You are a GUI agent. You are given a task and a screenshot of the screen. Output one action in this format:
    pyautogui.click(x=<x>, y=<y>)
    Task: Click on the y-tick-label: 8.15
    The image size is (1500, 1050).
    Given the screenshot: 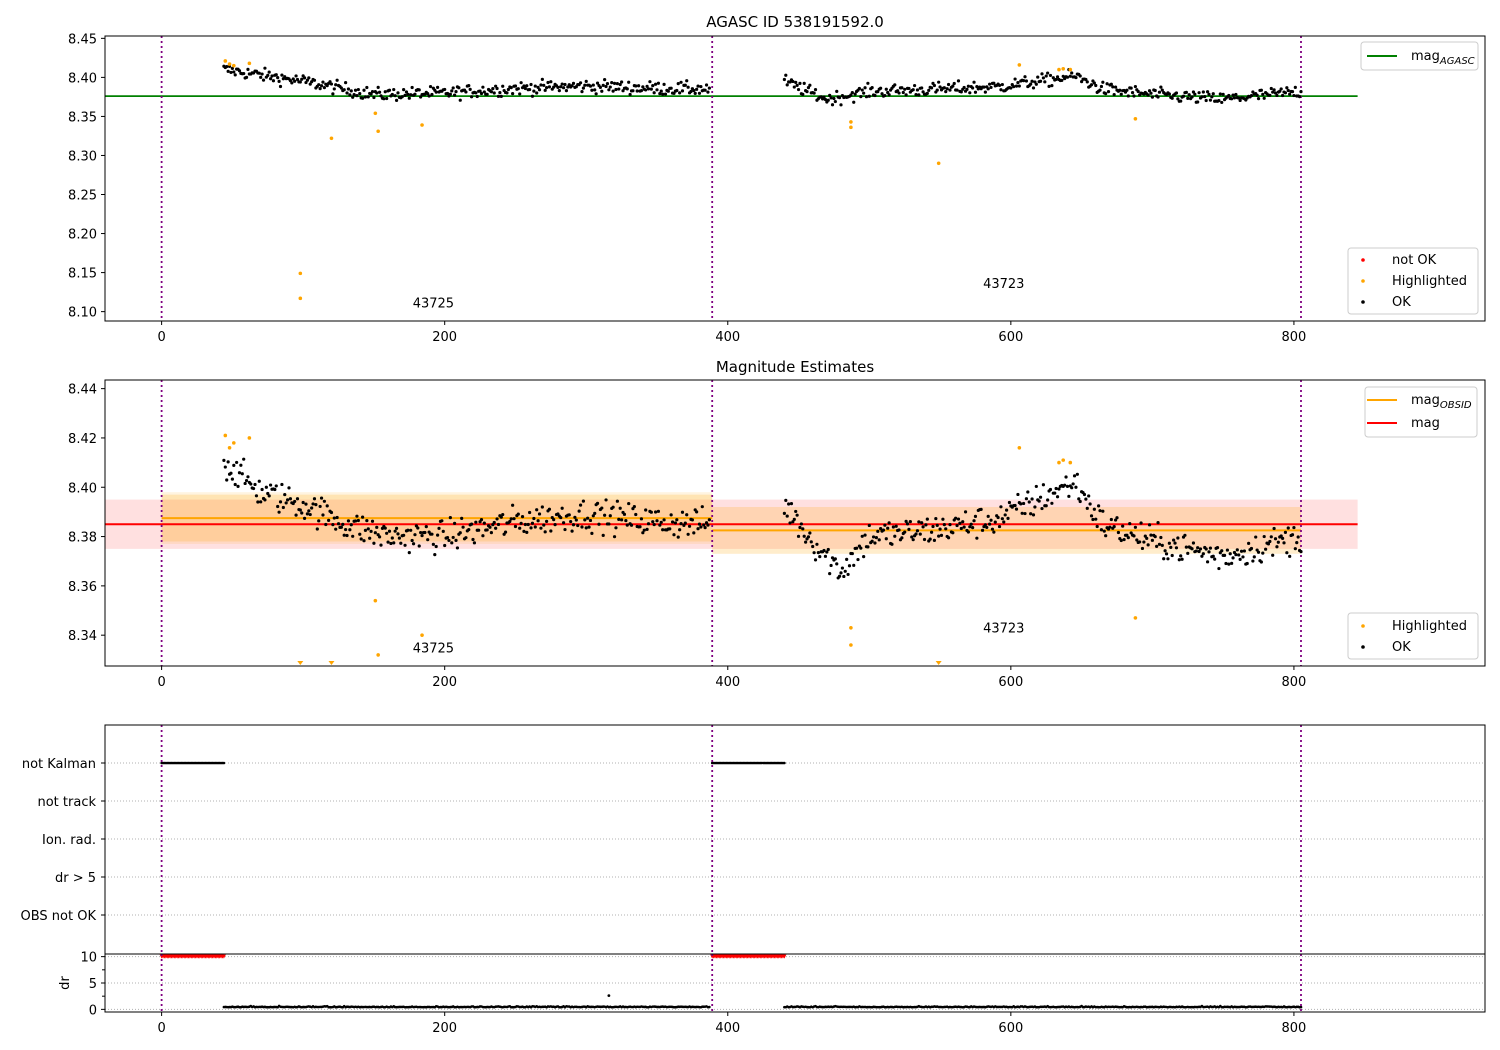 What is the action you would take?
    pyautogui.click(x=82, y=274)
    